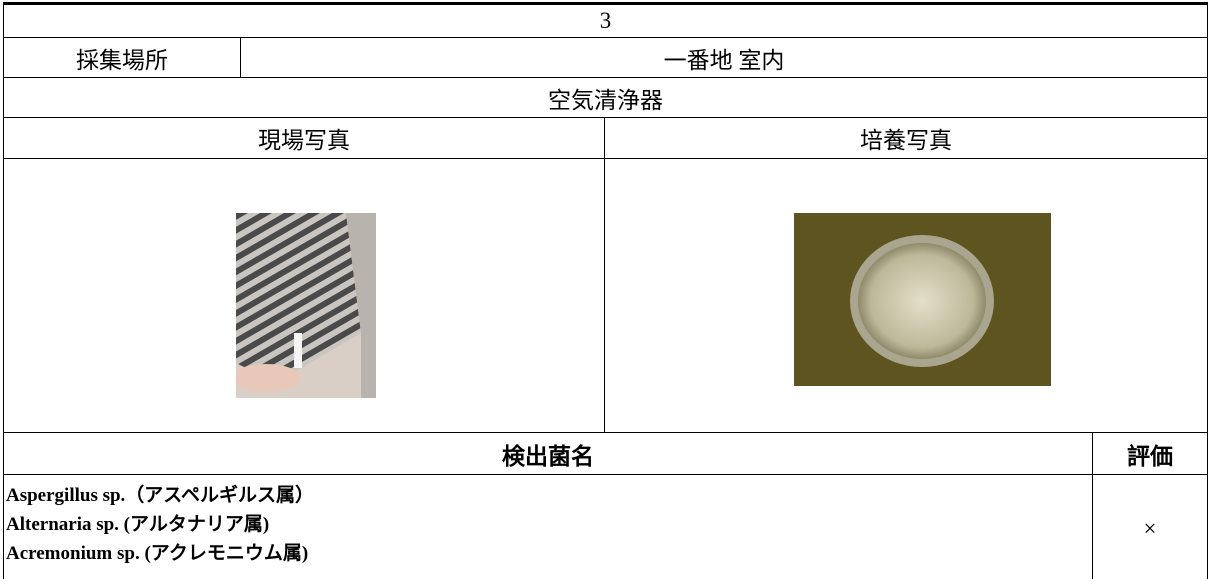  What do you see at coordinates (306, 305) in the screenshot?
I see `site-photo` at bounding box center [306, 305].